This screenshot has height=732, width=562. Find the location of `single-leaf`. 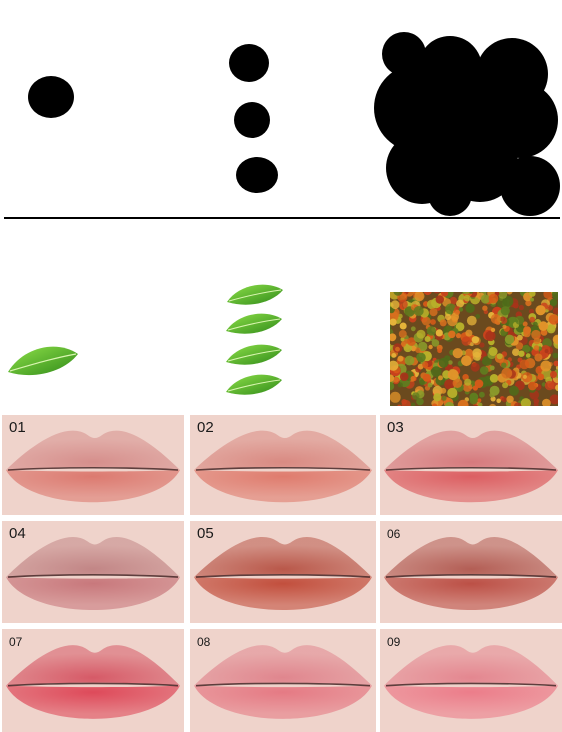

single-leaf is located at coordinates (43, 361).